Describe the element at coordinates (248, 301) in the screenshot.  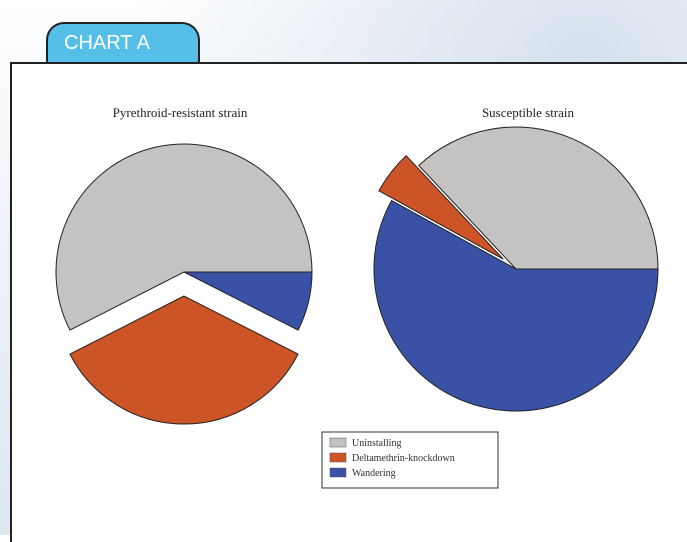
I see `pie-slice-wandering` at that location.